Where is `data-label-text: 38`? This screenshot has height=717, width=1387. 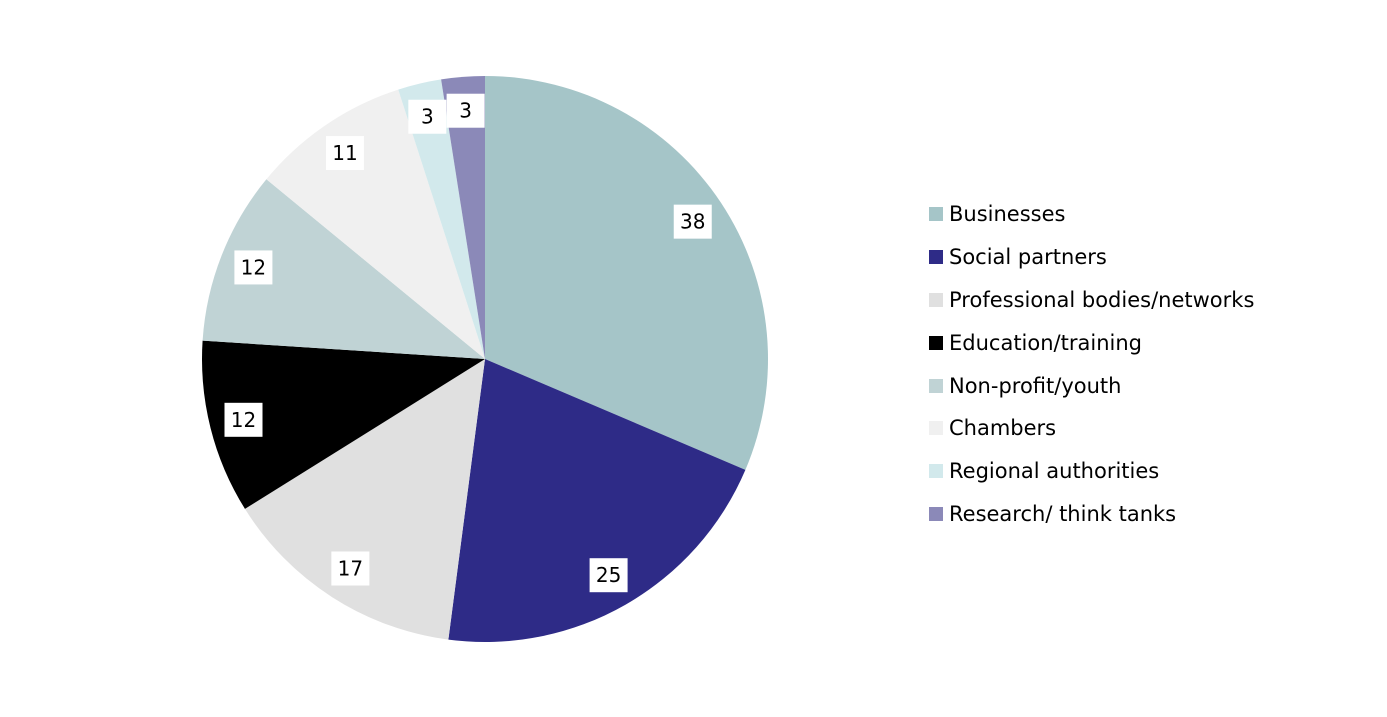
data-label-text: 38 is located at coordinates (692, 222).